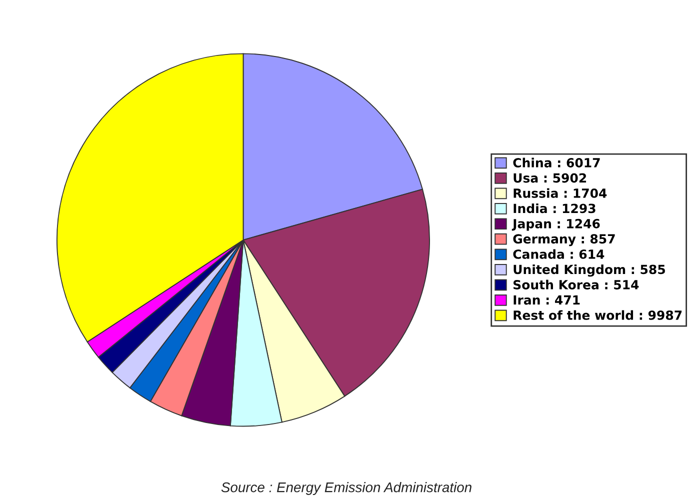 The width and height of the screenshot is (693, 501). I want to click on legend-label: Japan : 1246, so click(556, 224).